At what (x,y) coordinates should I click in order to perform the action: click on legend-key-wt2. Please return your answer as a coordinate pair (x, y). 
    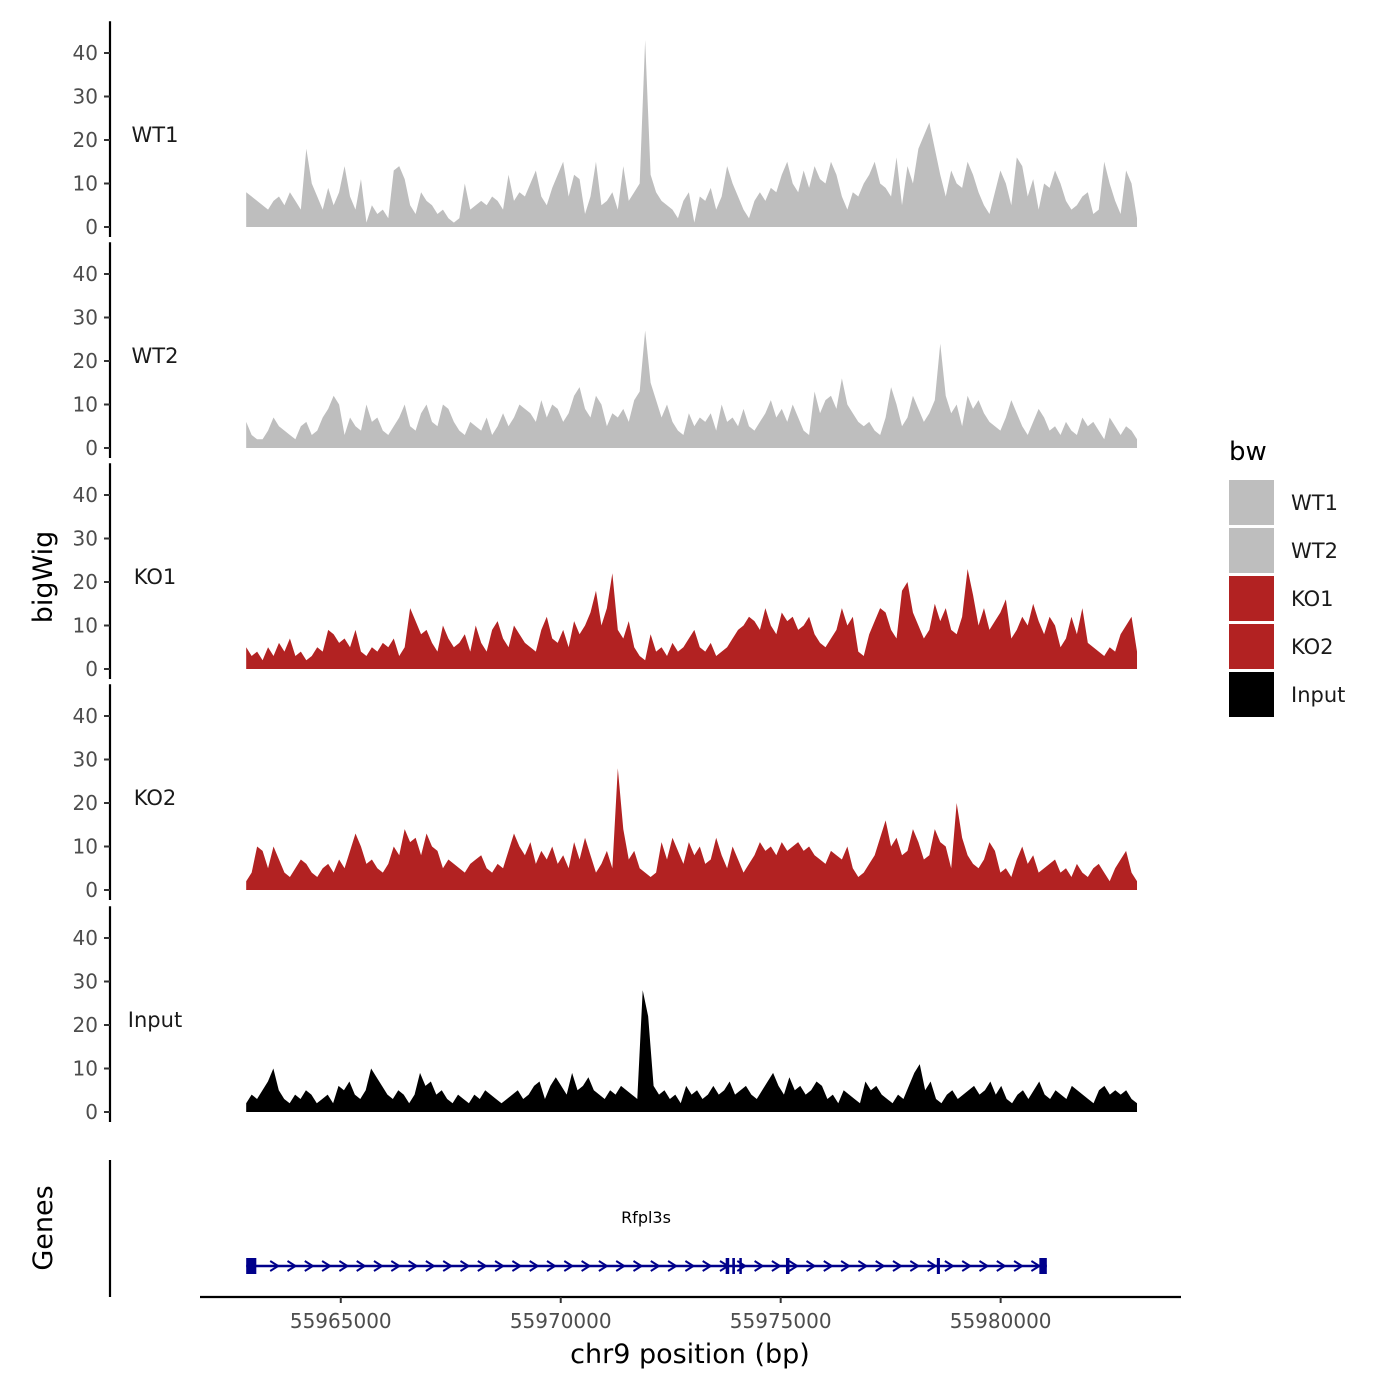
    Looking at the image, I should click on (1251, 550).